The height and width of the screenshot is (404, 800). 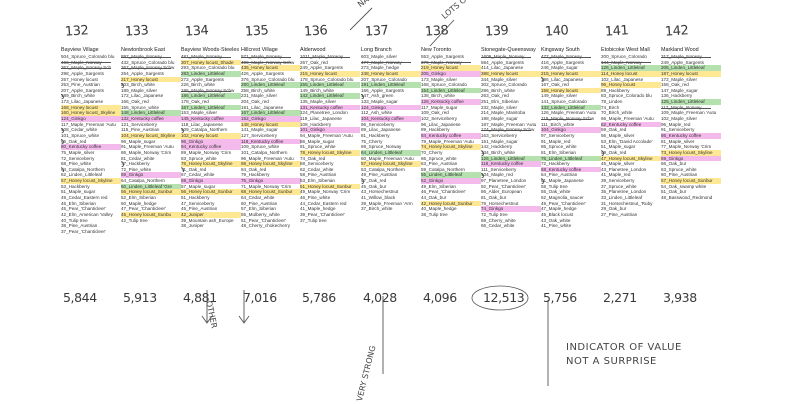 I want to click on species-row: 53_Elm_Siberian, so click(x=317, y=181).